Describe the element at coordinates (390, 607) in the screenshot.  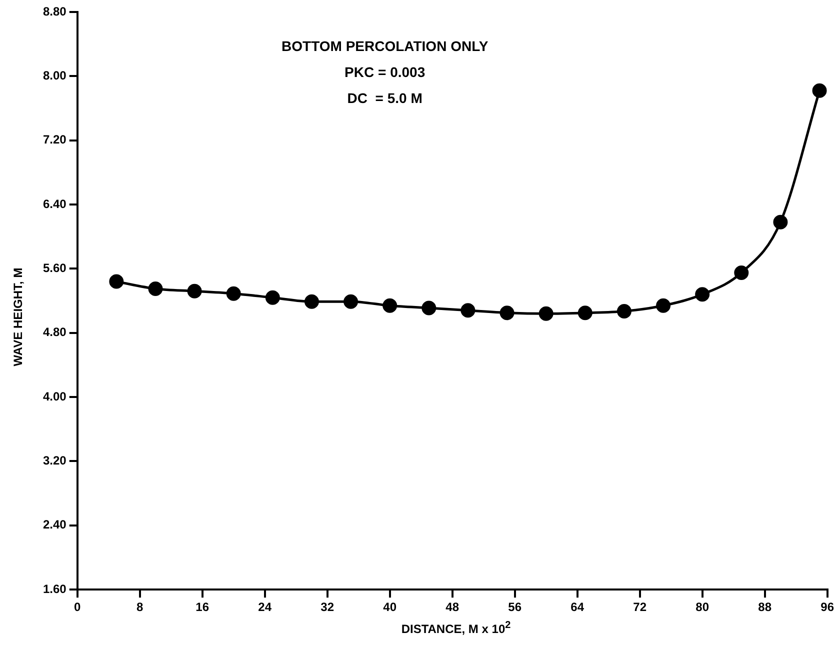
I see `x-tick-label: 40` at that location.